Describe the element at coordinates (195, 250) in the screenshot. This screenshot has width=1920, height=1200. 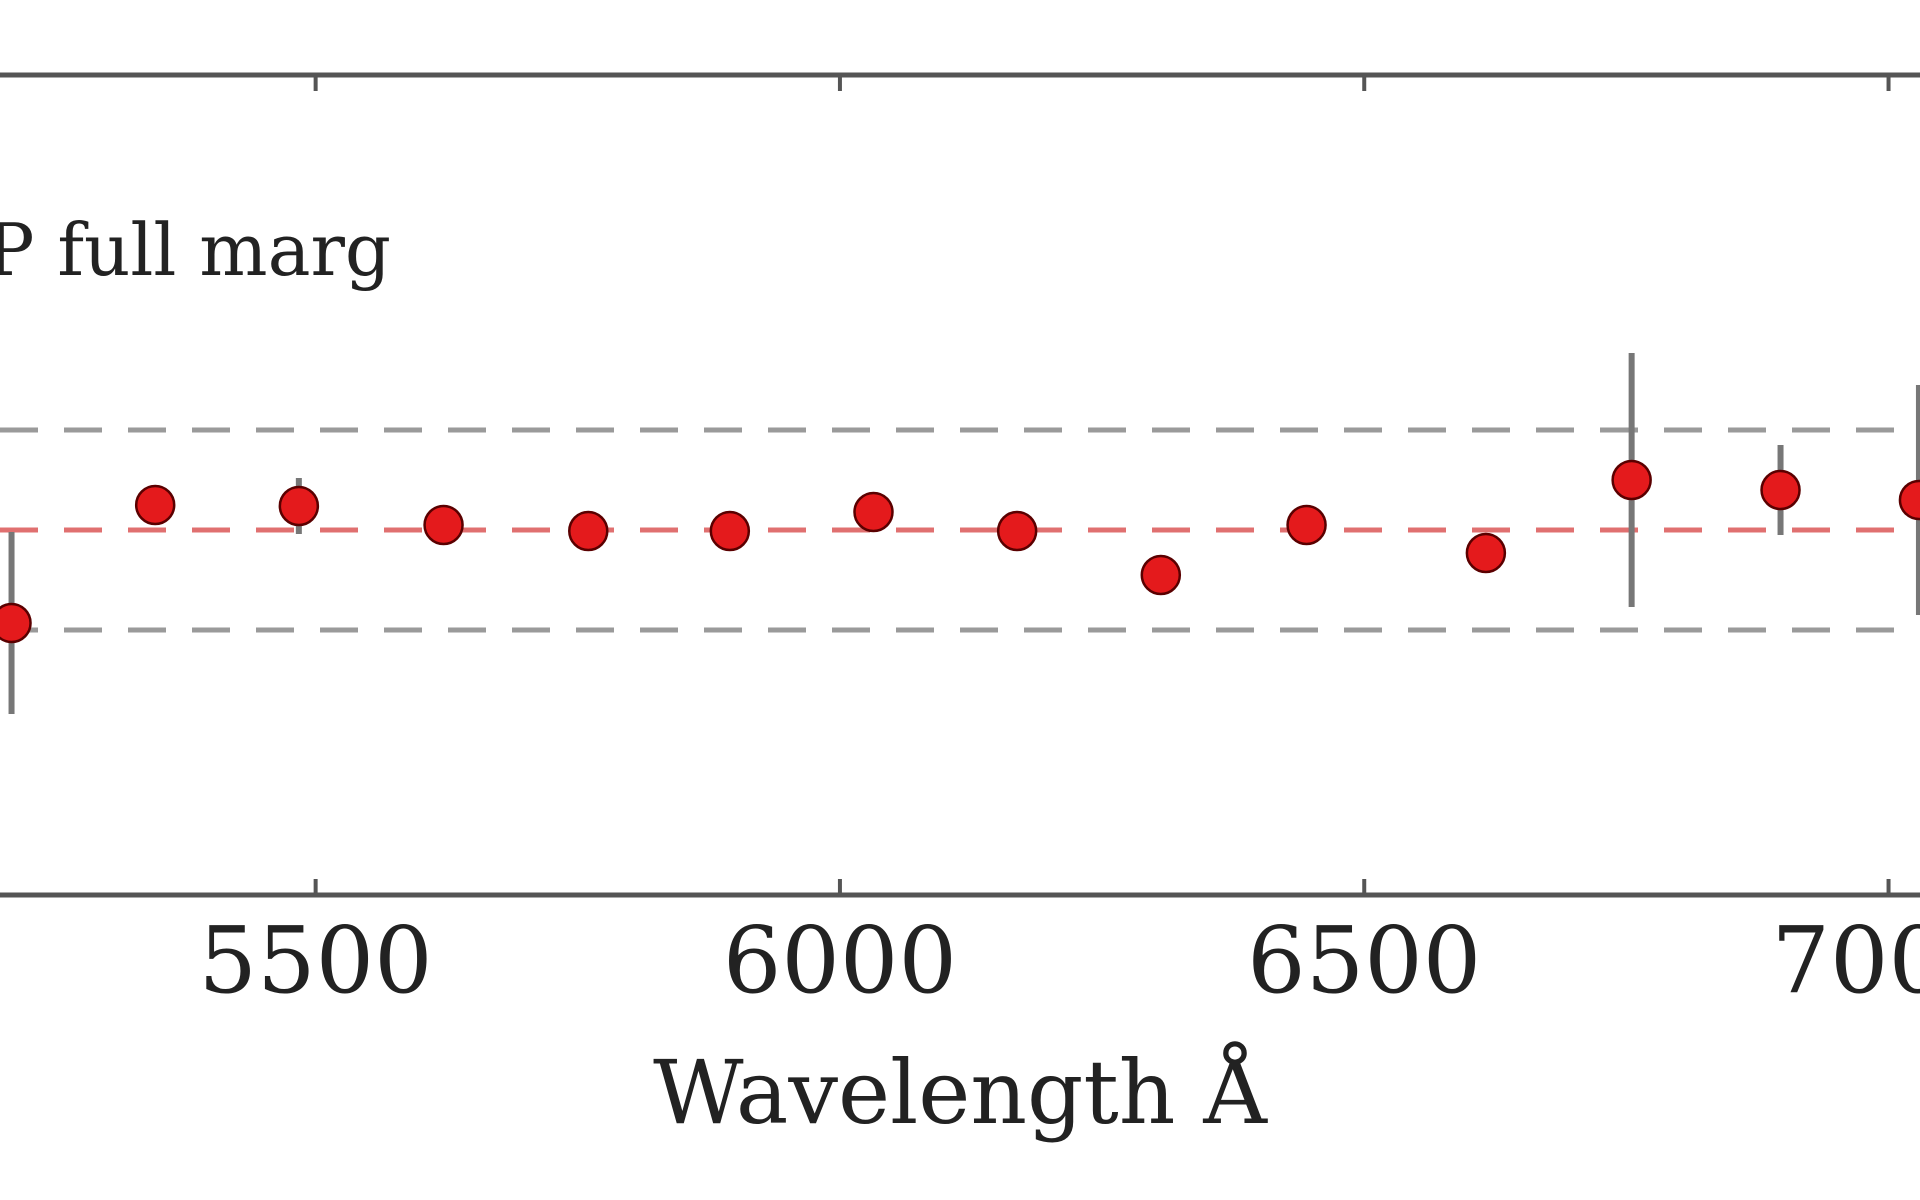
I see `legend-text: P full marg` at that location.